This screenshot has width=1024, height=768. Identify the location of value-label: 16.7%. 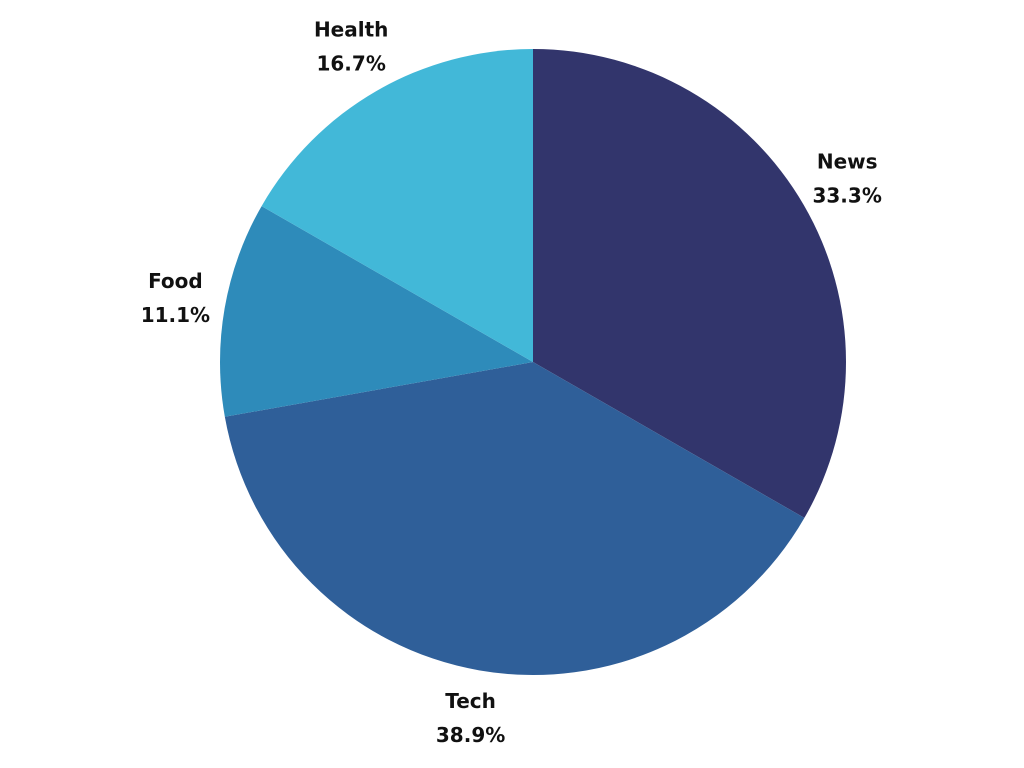
(350, 63).